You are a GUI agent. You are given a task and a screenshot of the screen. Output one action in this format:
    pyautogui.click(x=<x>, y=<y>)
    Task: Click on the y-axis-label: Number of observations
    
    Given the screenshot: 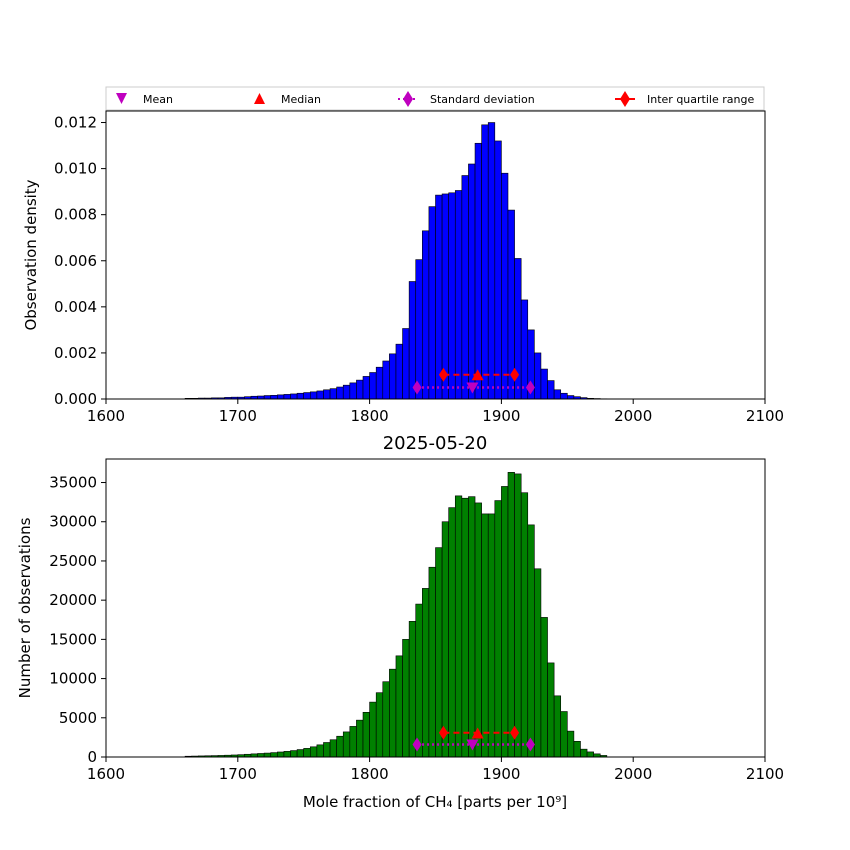 What is the action you would take?
    pyautogui.click(x=25, y=607)
    